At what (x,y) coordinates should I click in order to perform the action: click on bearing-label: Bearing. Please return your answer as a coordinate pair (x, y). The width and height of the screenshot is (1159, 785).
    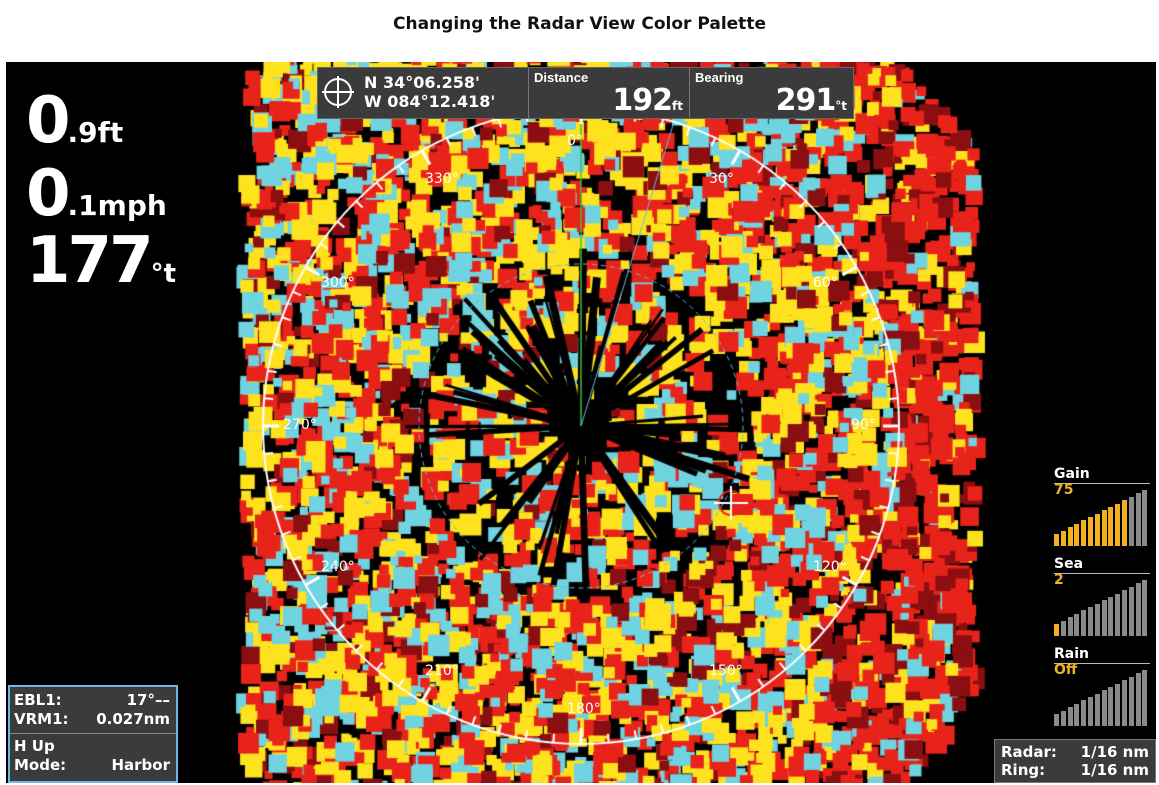
    Looking at the image, I should click on (719, 77).